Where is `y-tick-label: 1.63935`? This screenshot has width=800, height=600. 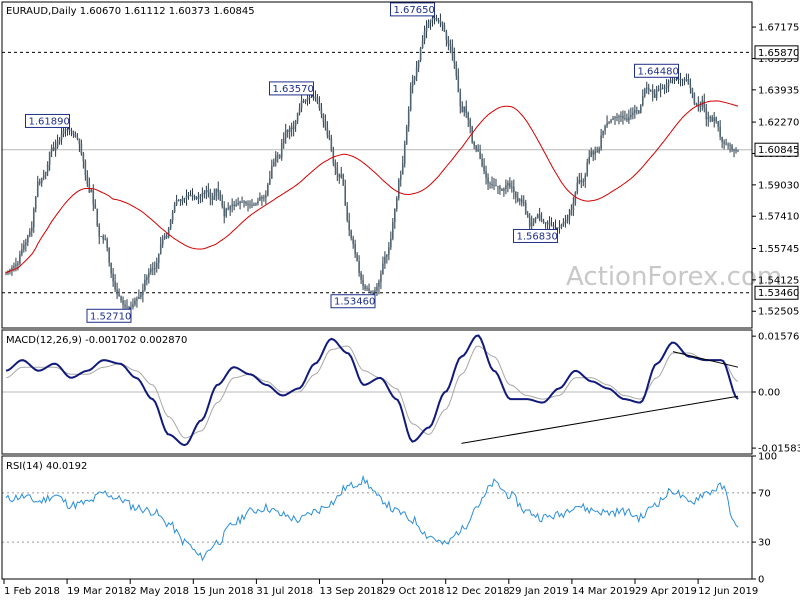
y-tick-label: 1.63935 is located at coordinates (778, 90).